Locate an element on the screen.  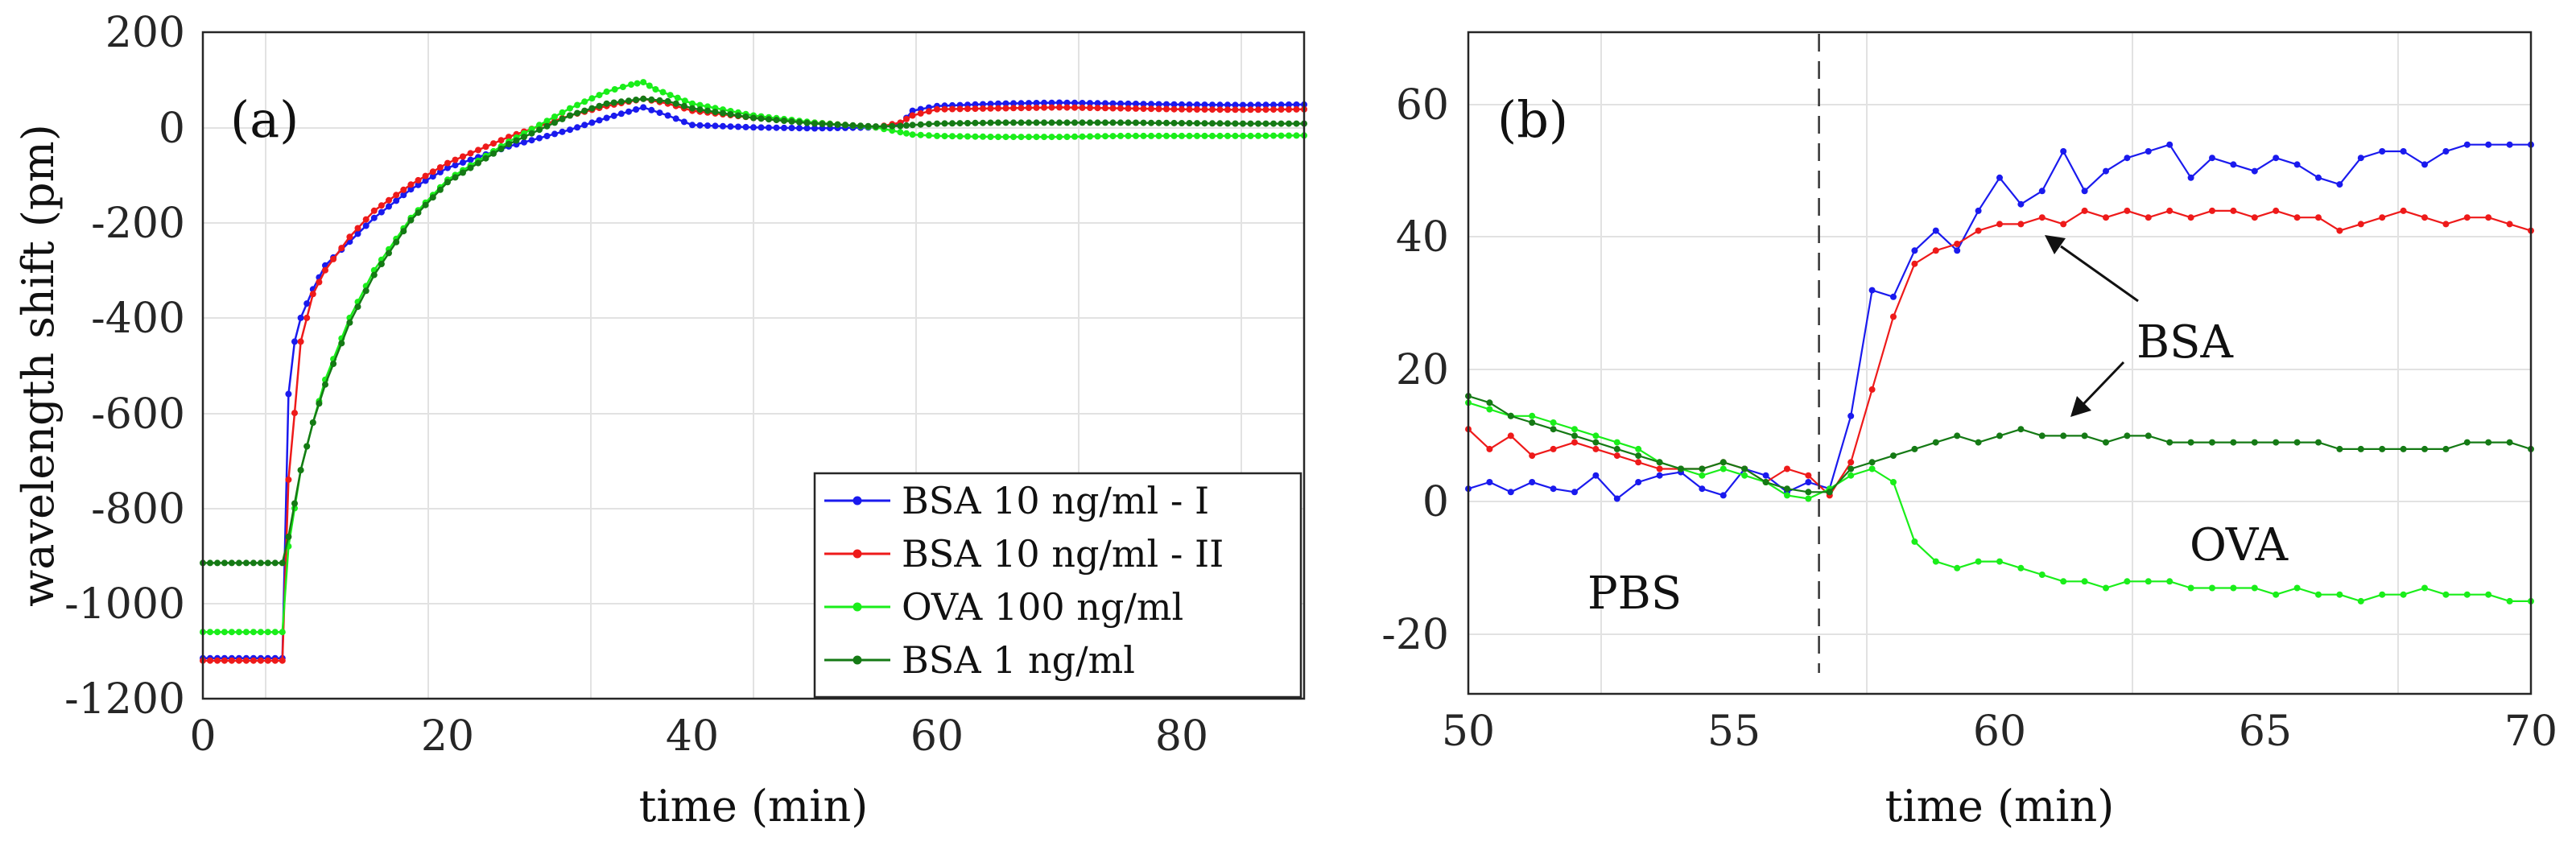
panel-a-ytick: -200 is located at coordinates (138, 224).